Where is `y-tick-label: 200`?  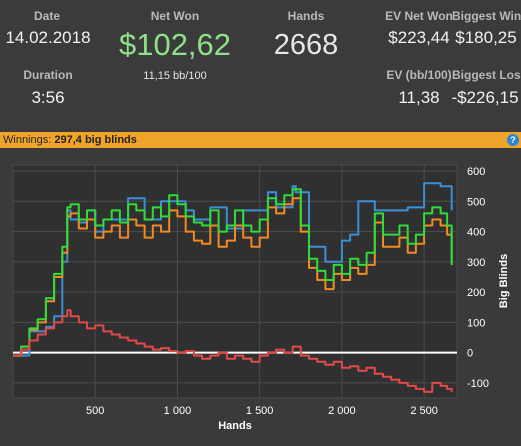
y-tick-label: 200 is located at coordinates (476, 293).